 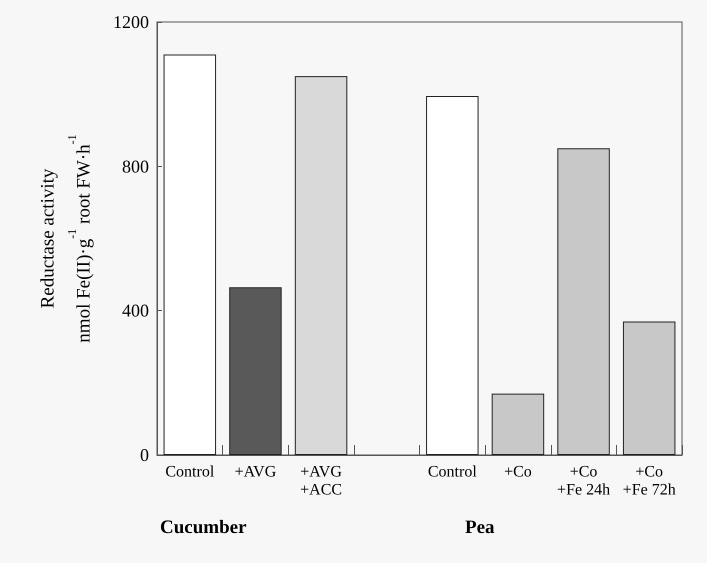 What do you see at coordinates (518, 472) in the screenshot?
I see `x-tick-label: +Co` at bounding box center [518, 472].